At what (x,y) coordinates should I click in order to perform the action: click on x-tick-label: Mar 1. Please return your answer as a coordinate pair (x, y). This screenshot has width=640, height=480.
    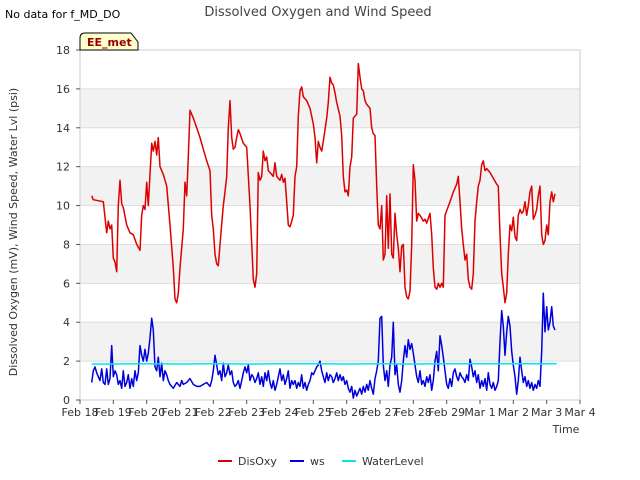
    Looking at the image, I should click on (479, 412).